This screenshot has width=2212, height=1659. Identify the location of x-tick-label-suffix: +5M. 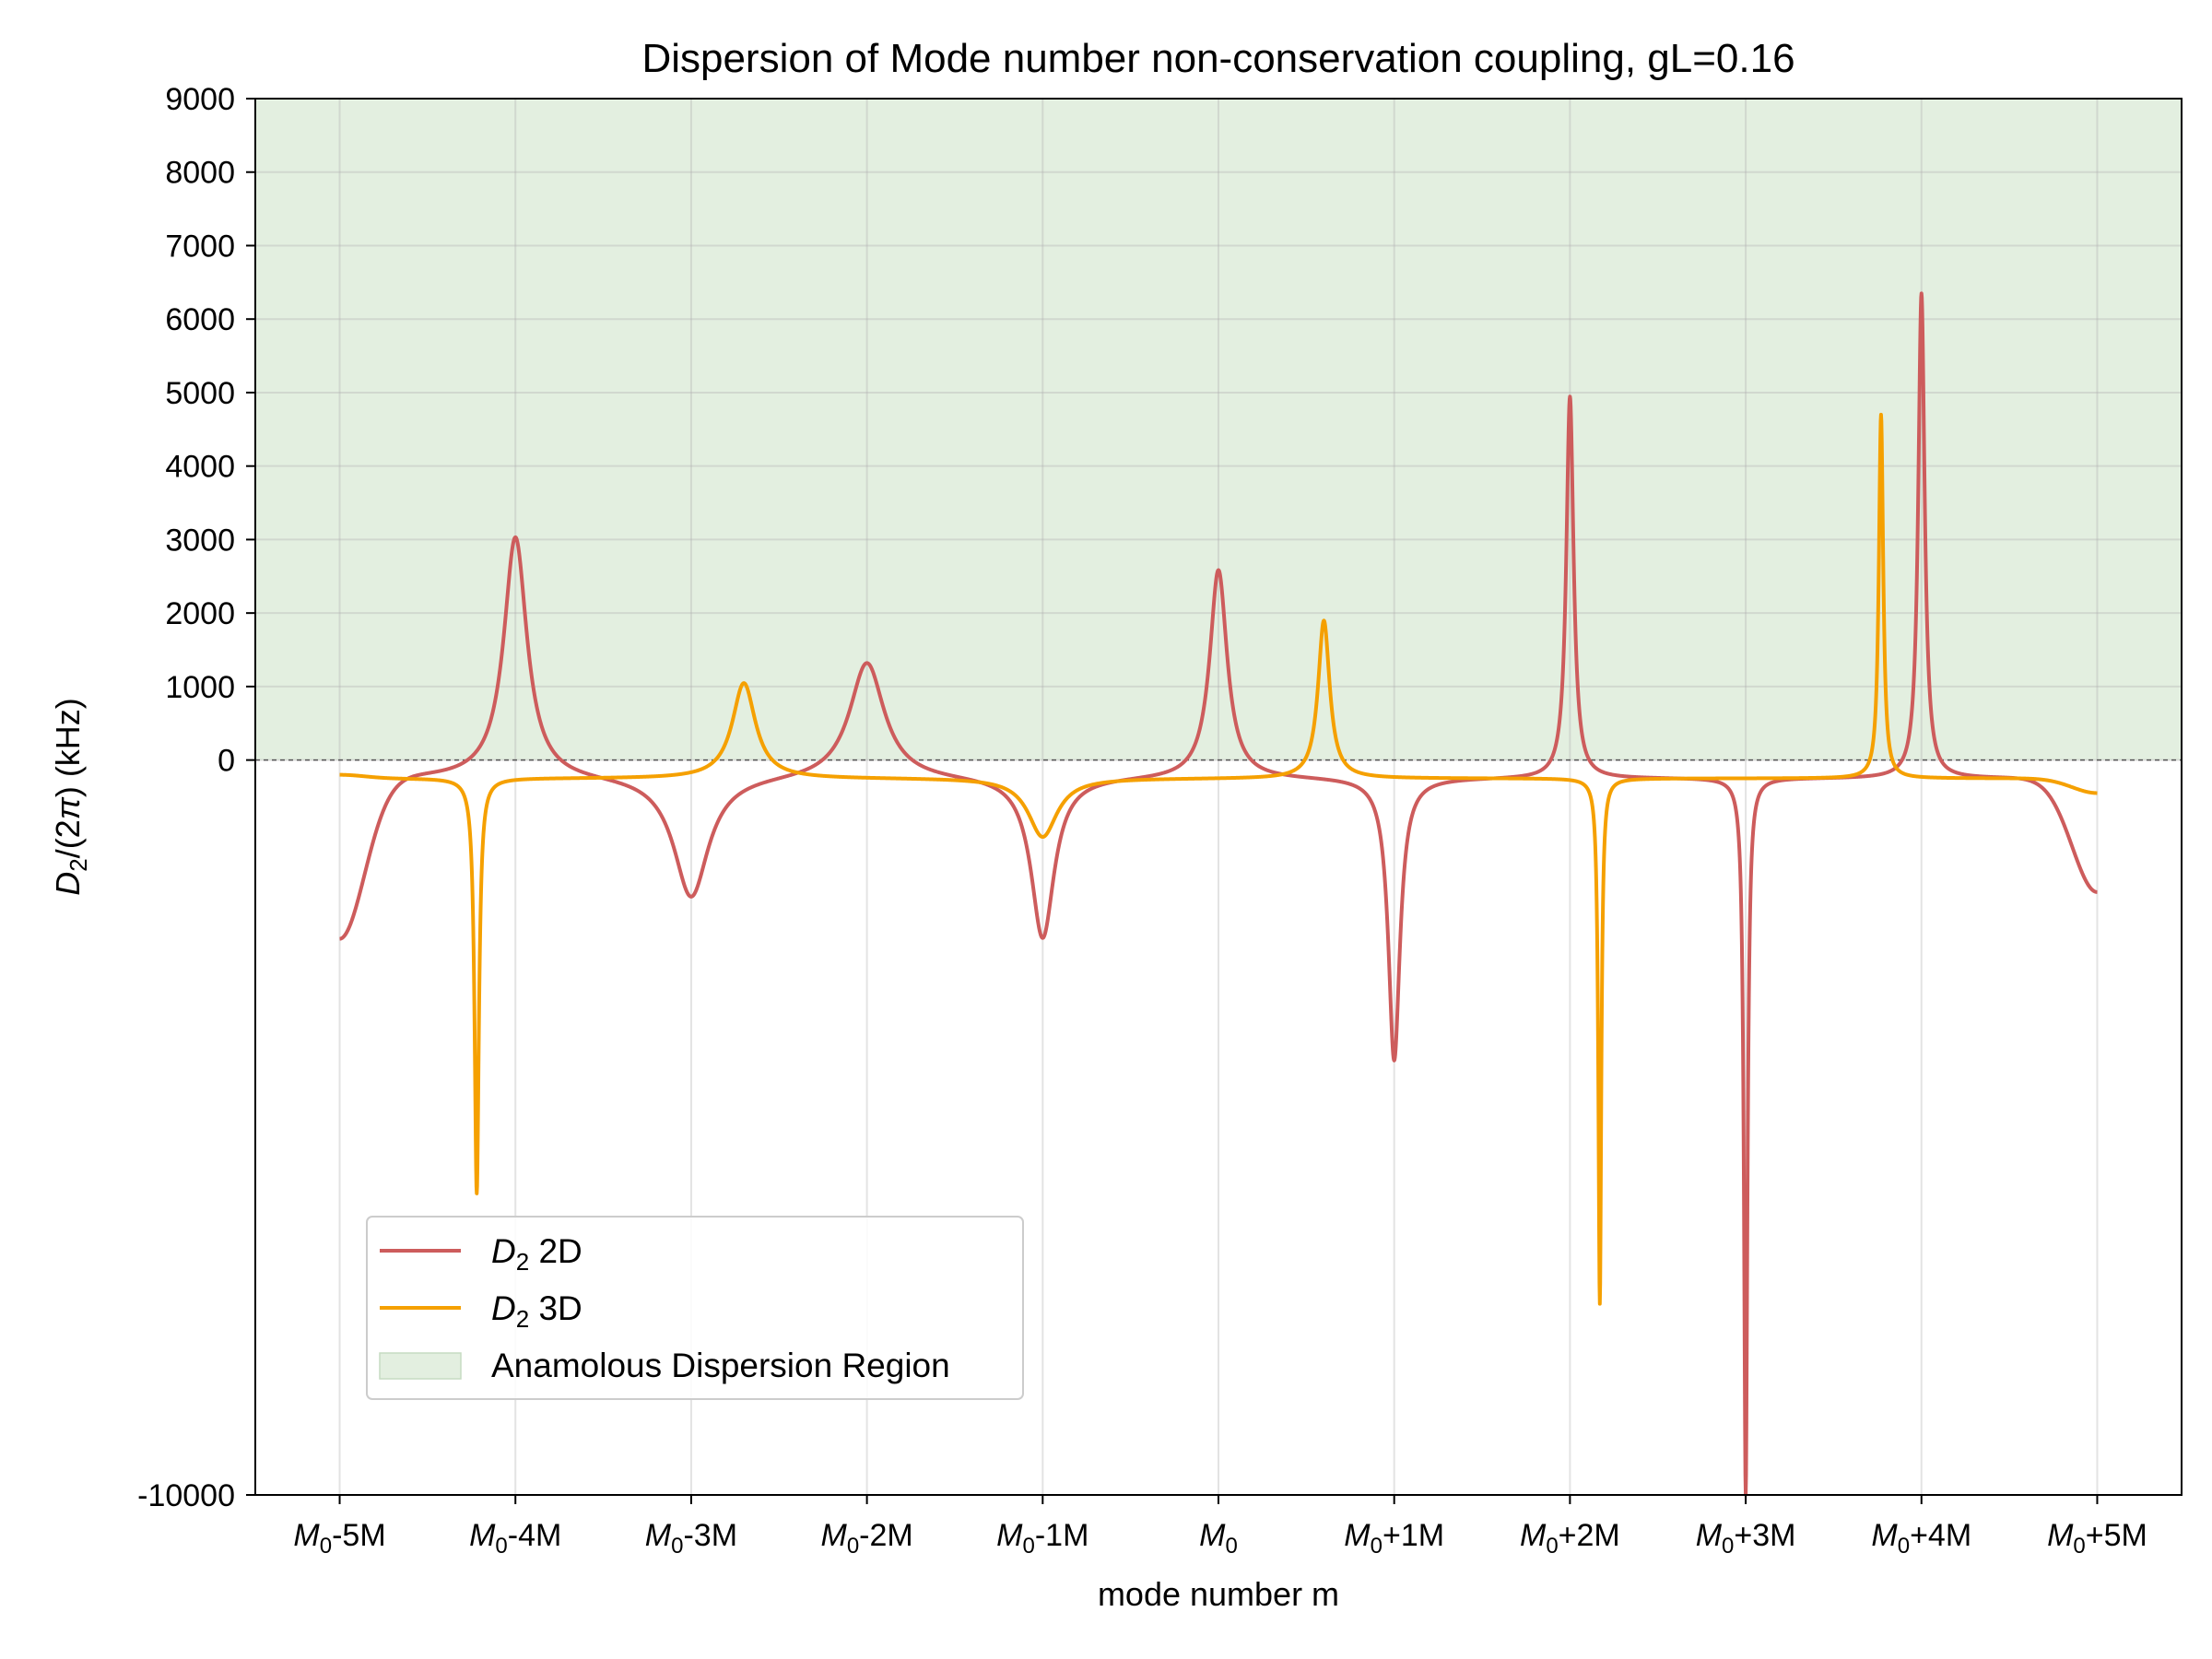
(2116, 1535).